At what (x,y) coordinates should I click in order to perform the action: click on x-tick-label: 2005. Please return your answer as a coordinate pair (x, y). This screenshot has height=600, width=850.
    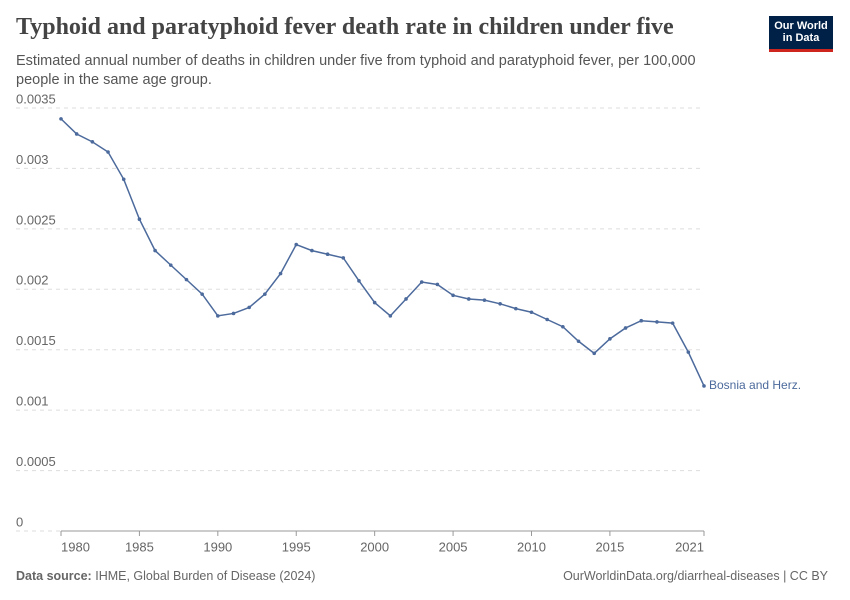
    Looking at the image, I should click on (453, 546).